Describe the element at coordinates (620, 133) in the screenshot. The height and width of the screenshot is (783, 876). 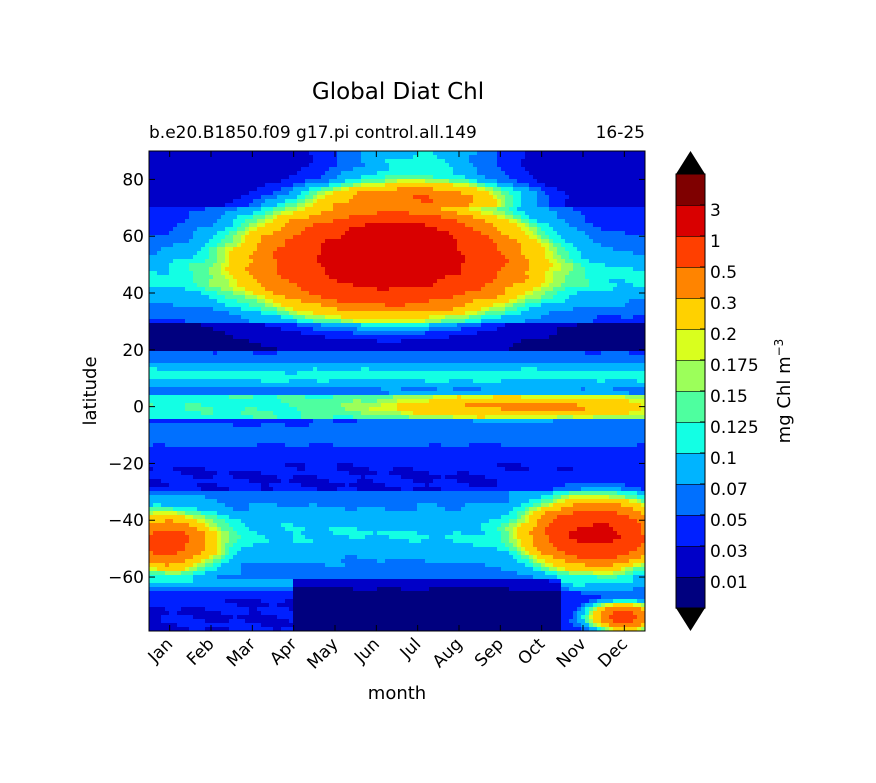
I see `chart-subtitle-right: 16-25` at that location.